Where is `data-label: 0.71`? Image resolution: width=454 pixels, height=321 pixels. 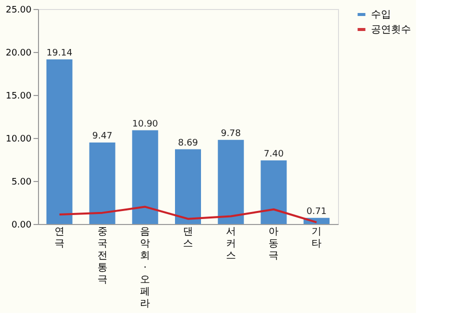
data-label: 0.71 is located at coordinates (316, 211).